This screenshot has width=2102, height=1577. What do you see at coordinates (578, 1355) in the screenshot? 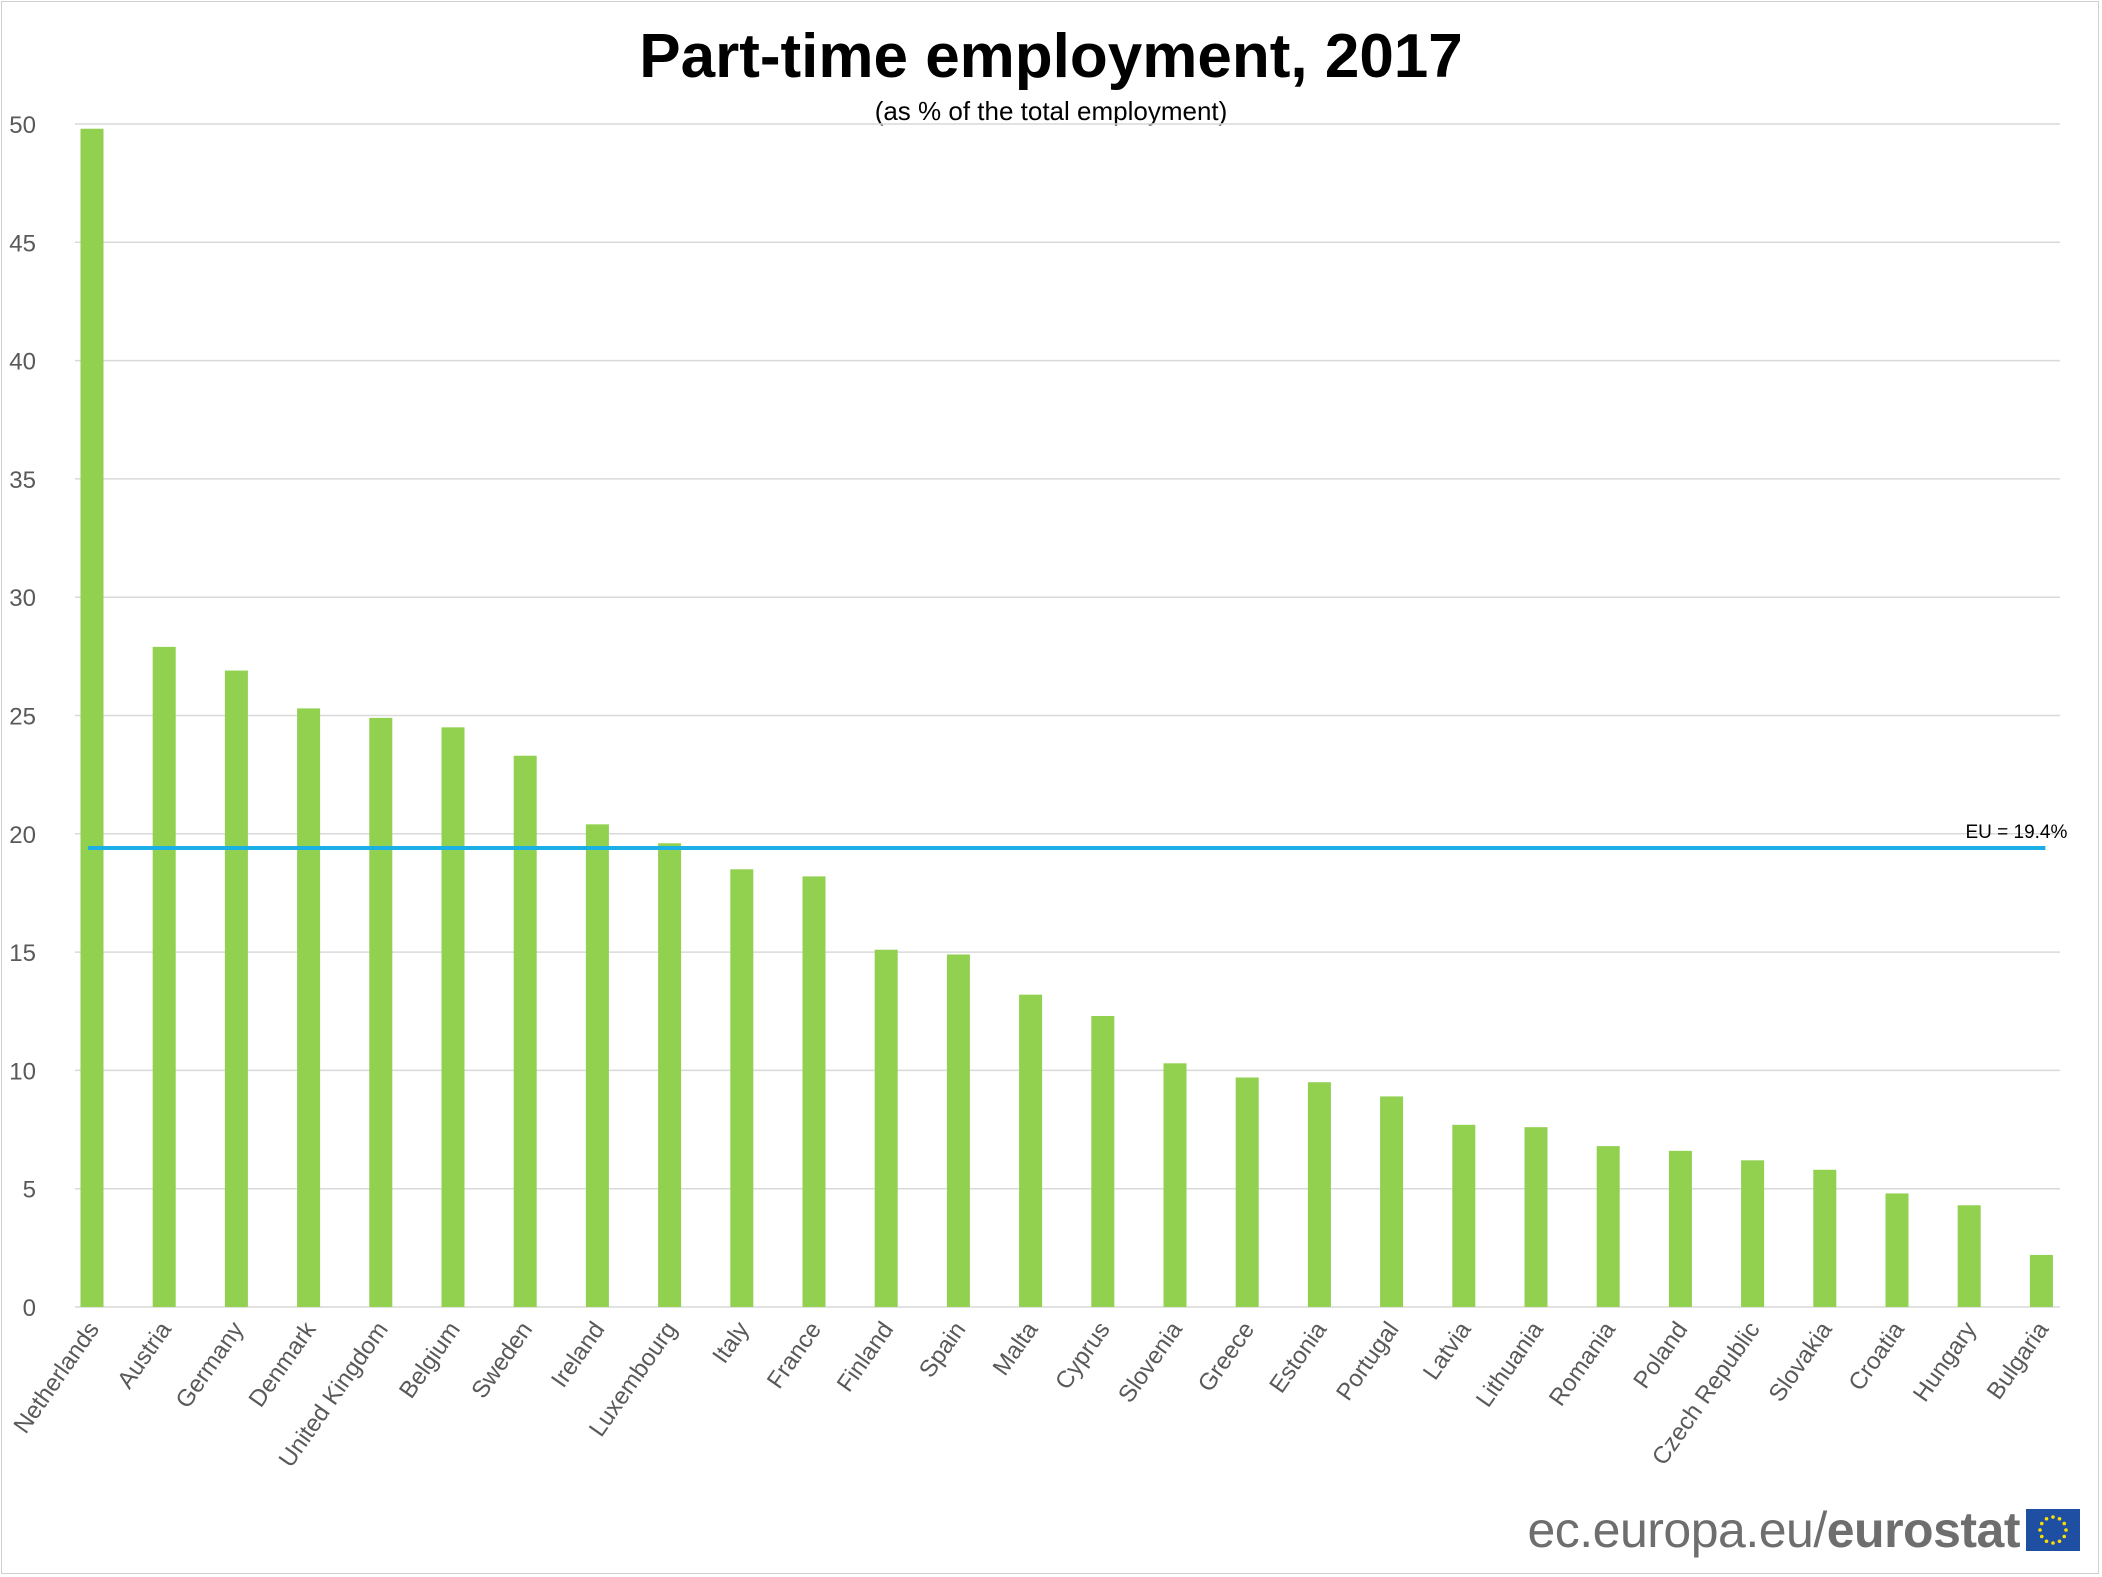
I see `x-tick-label: Ireland` at bounding box center [578, 1355].